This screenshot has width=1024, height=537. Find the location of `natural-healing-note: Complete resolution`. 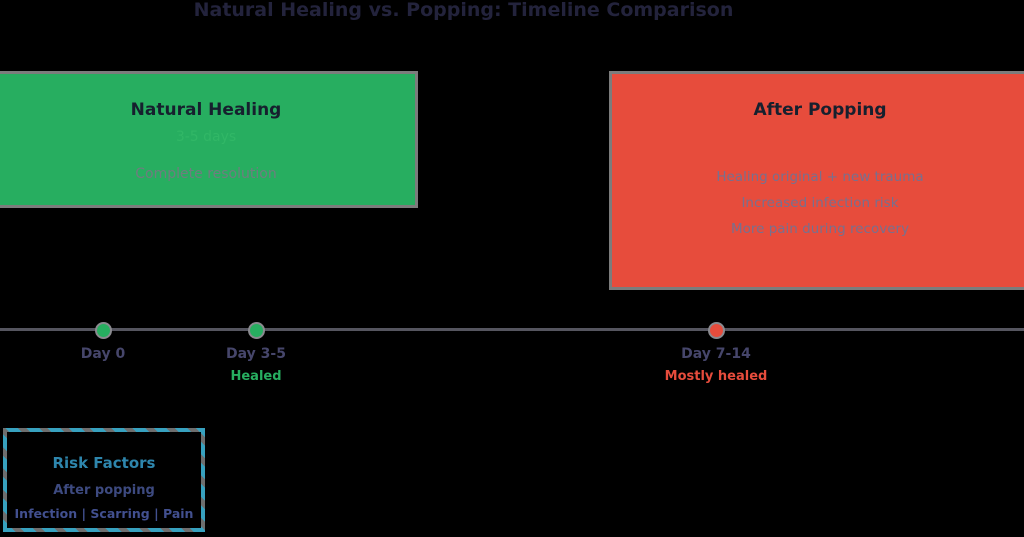

natural-healing-note: Complete resolution is located at coordinates (206, 174).